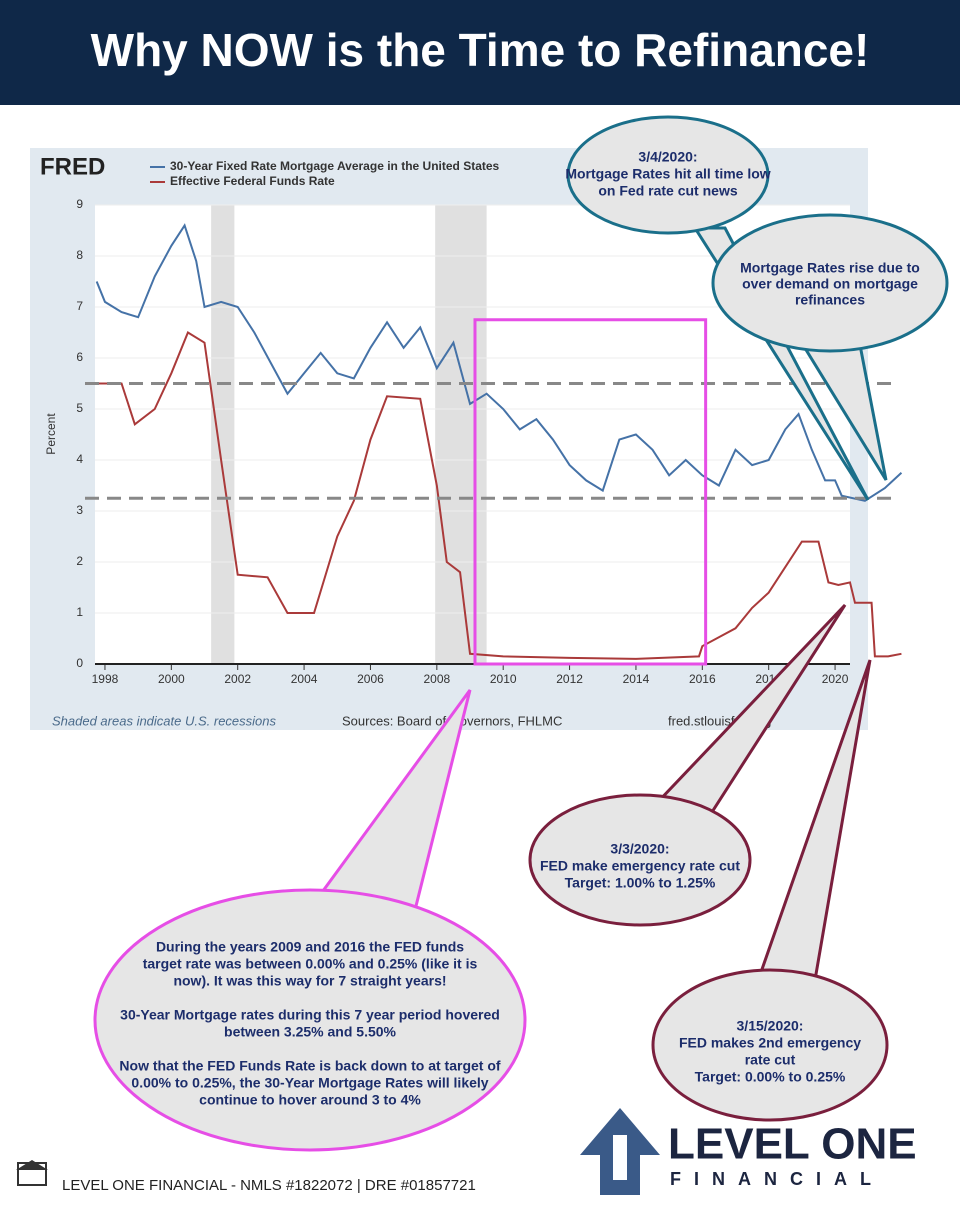  What do you see at coordinates (590, 492) in the screenshot?
I see `highlight-box` at bounding box center [590, 492].